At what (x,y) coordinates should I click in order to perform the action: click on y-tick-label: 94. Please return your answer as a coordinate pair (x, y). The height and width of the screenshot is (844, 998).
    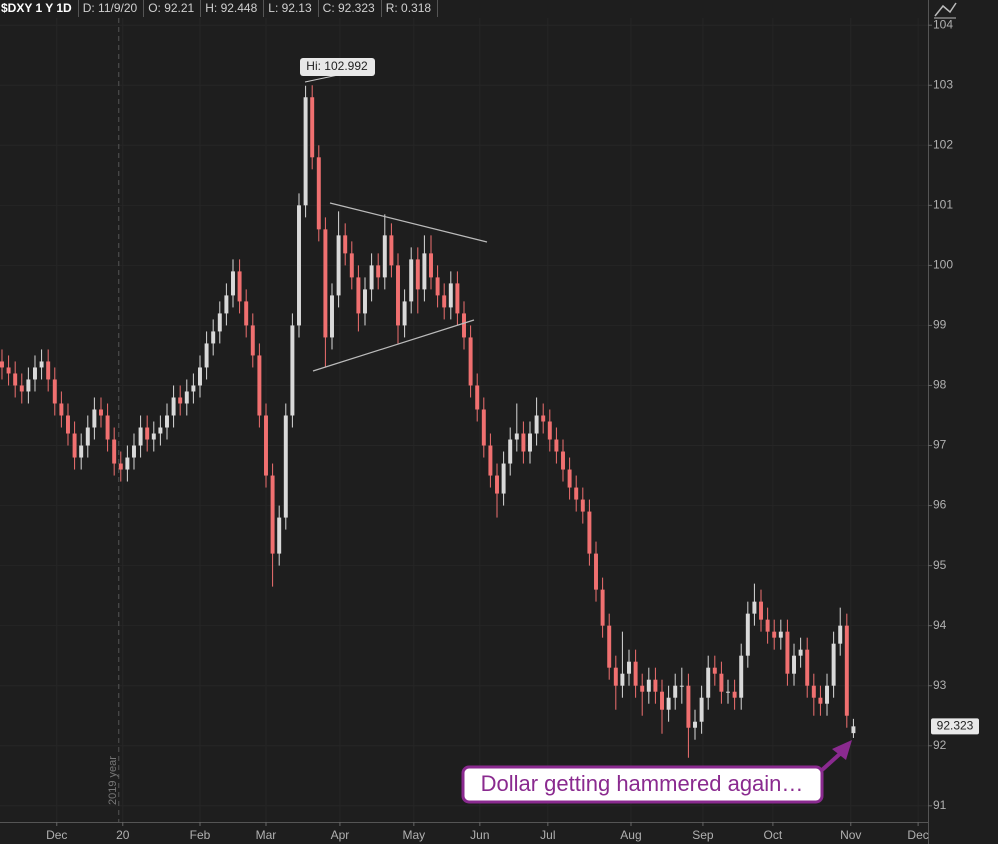
    Looking at the image, I should click on (940, 625).